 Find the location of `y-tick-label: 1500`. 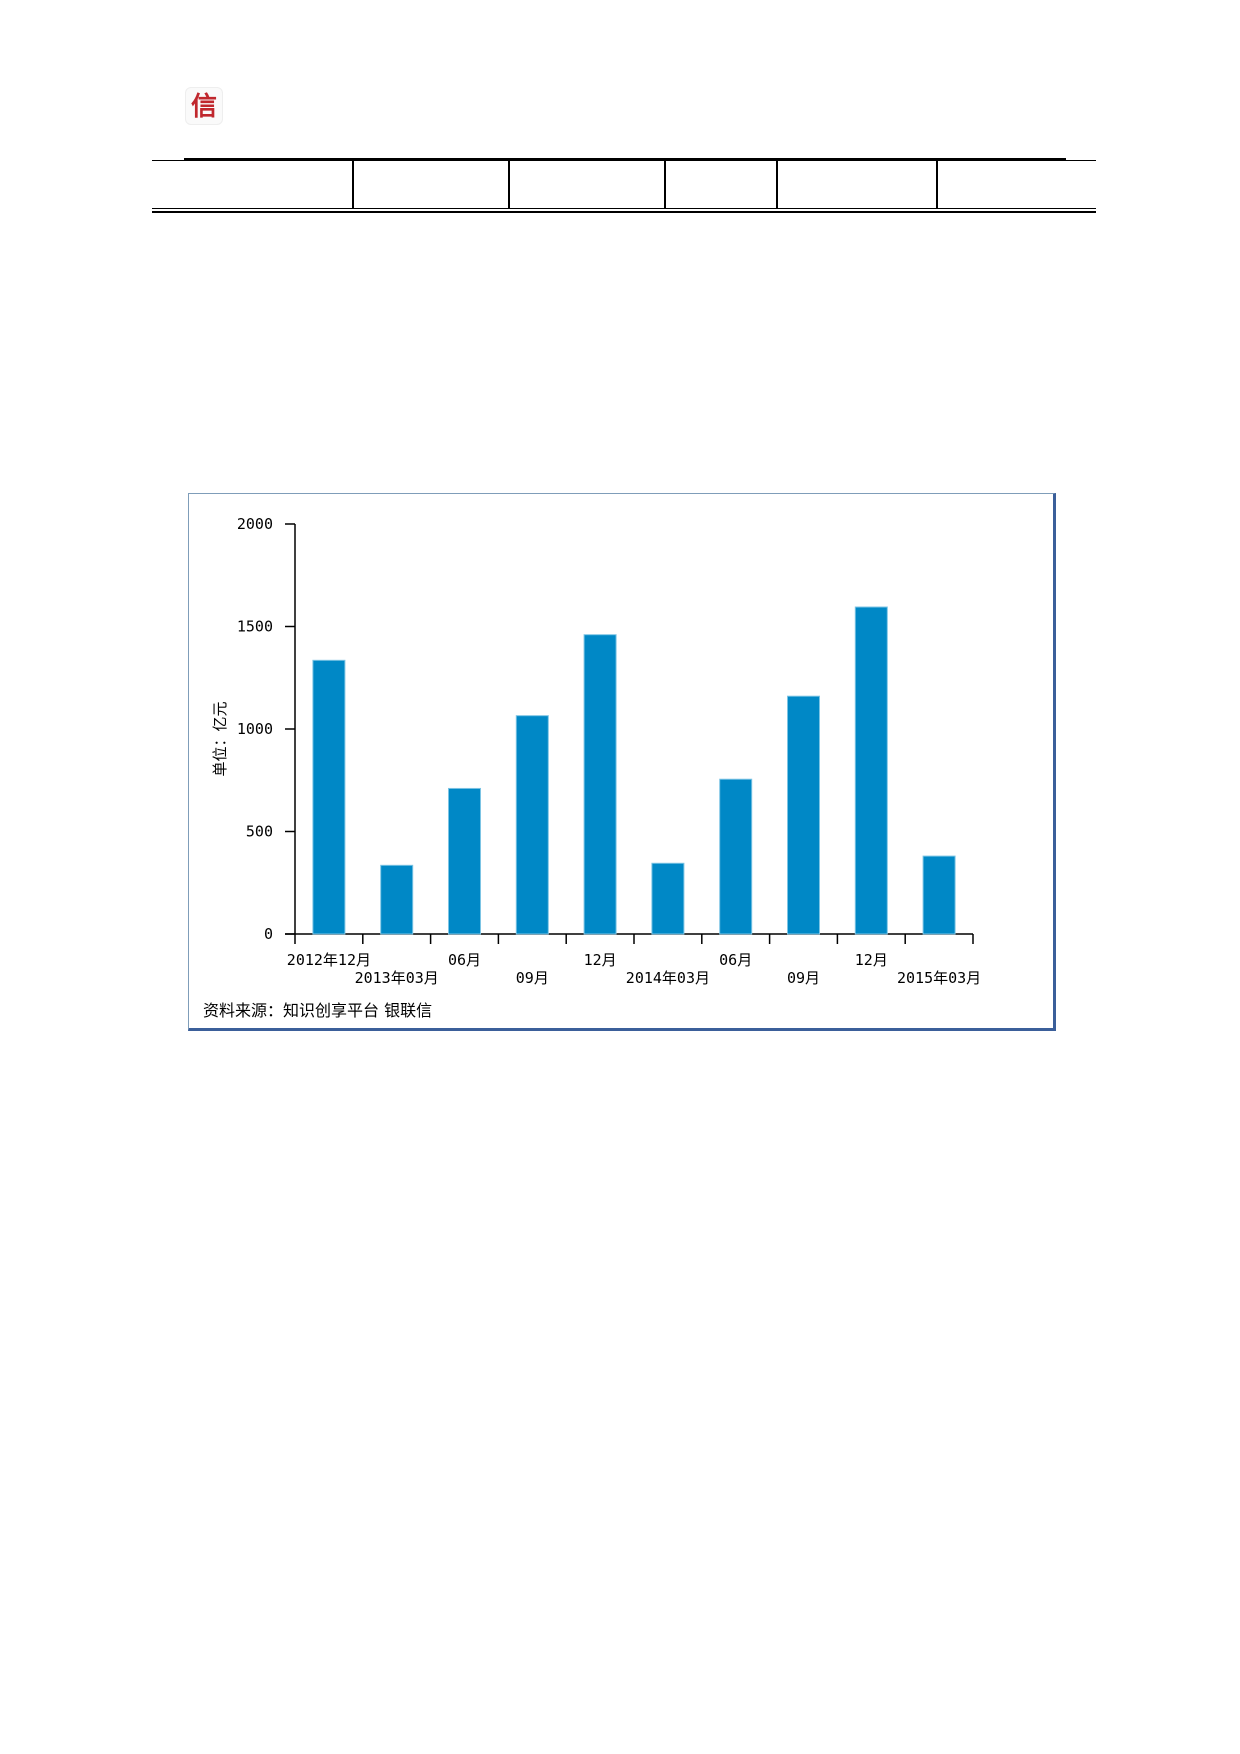

y-tick-label: 1500 is located at coordinates (255, 627).